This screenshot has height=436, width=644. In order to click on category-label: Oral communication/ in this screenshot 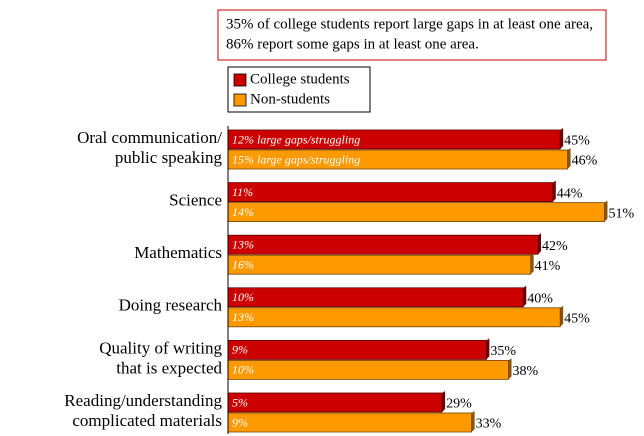, I will do `click(149, 137)`.